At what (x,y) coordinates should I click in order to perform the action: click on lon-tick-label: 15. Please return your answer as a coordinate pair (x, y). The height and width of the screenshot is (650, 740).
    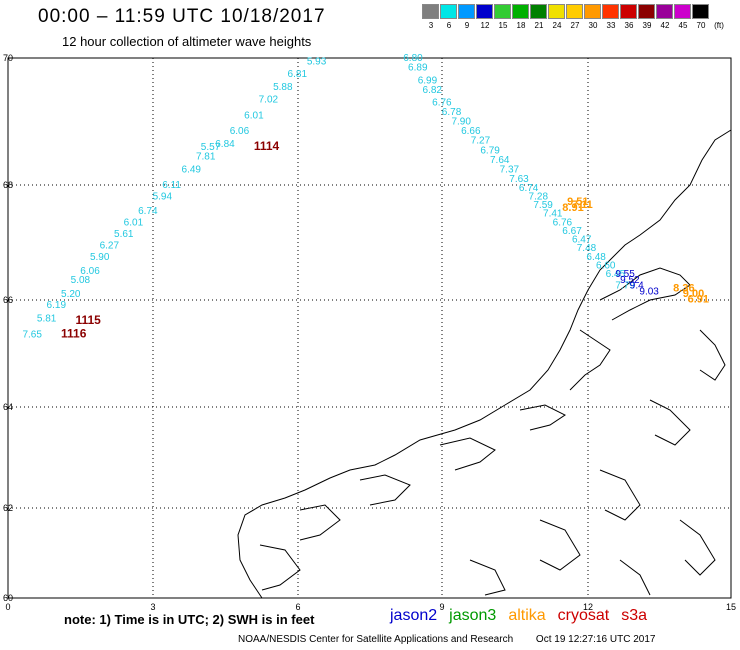
    Looking at the image, I should click on (731, 607).